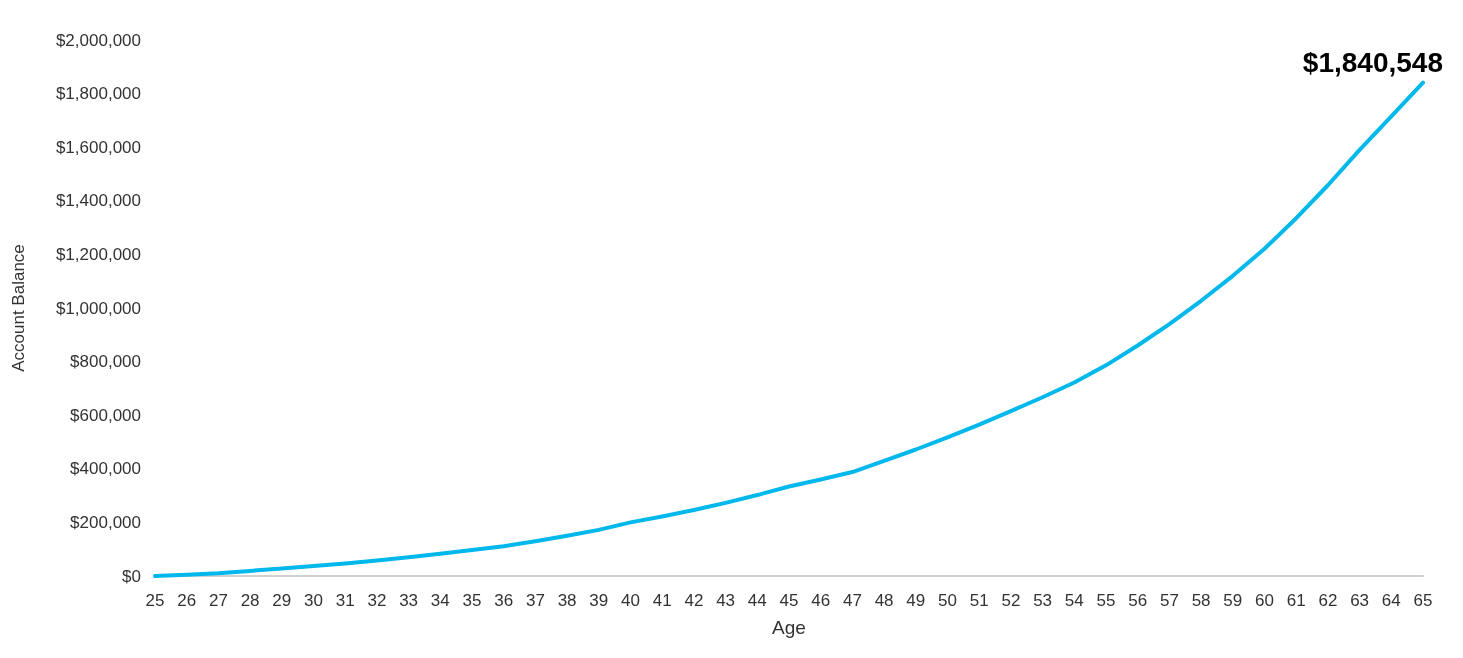  I want to click on x-tick-label: 34, so click(440, 600).